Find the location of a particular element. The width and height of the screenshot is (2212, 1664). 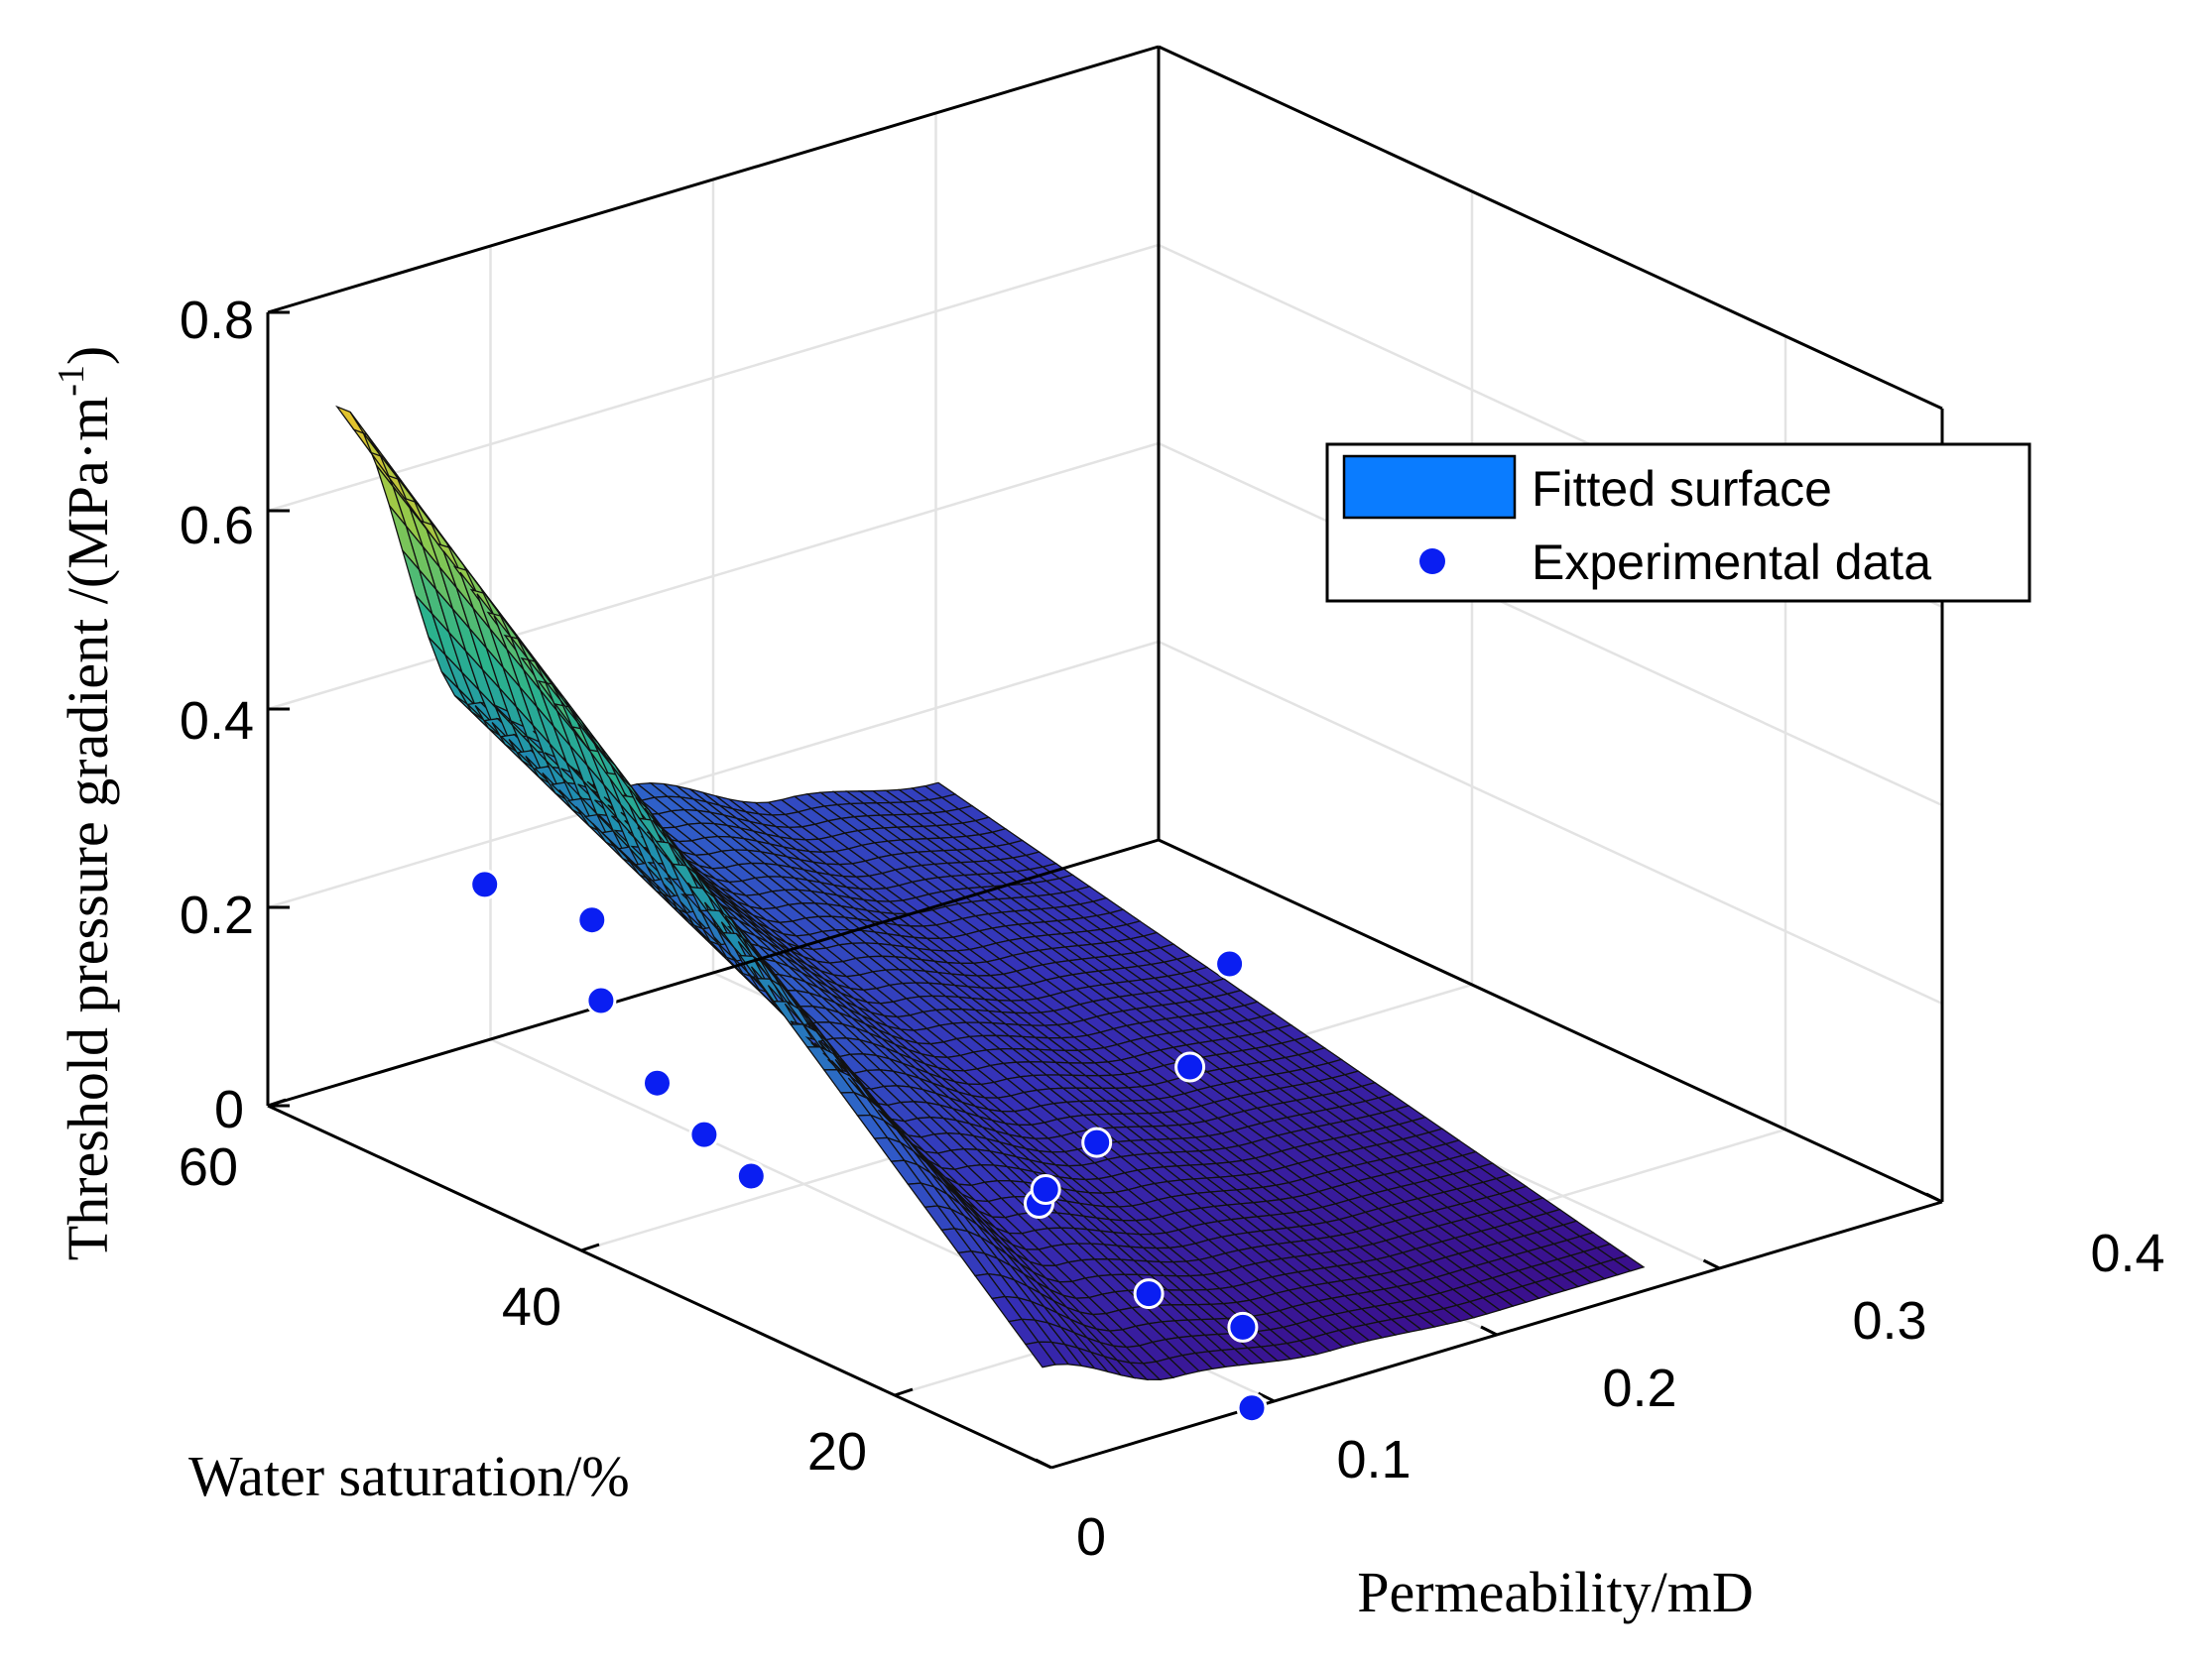

z-tick-label: 0.2 is located at coordinates (217, 915).